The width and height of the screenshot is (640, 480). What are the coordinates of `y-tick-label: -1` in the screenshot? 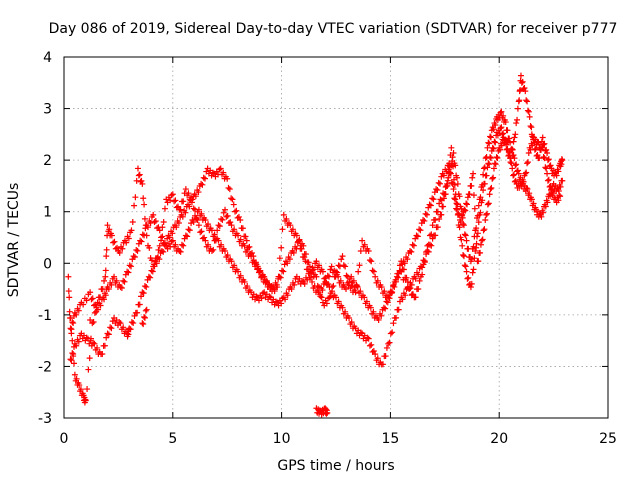 It's located at (45, 316).